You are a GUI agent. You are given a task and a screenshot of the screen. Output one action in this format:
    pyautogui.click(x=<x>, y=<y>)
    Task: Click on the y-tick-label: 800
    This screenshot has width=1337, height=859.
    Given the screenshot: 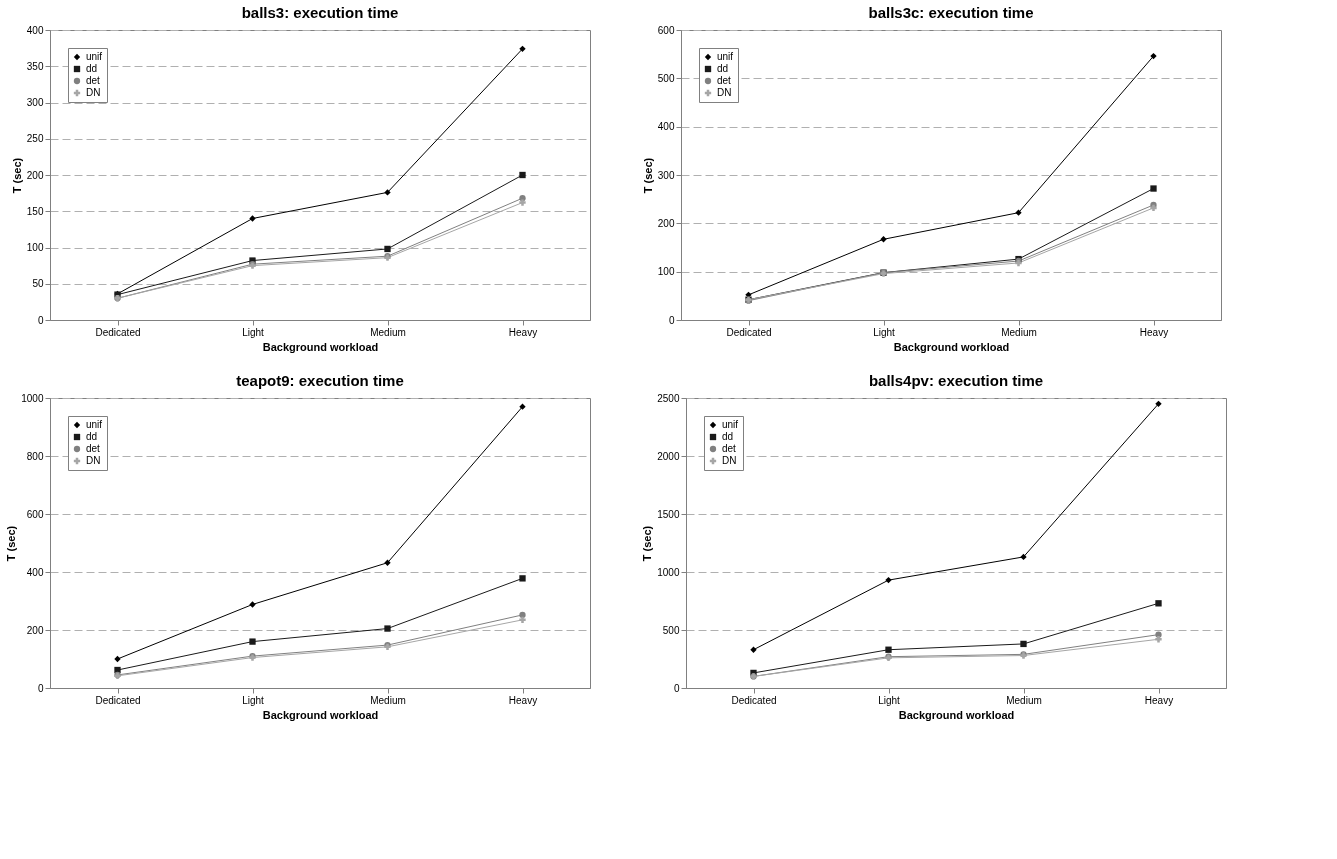 What is the action you would take?
    pyautogui.click(x=35, y=456)
    